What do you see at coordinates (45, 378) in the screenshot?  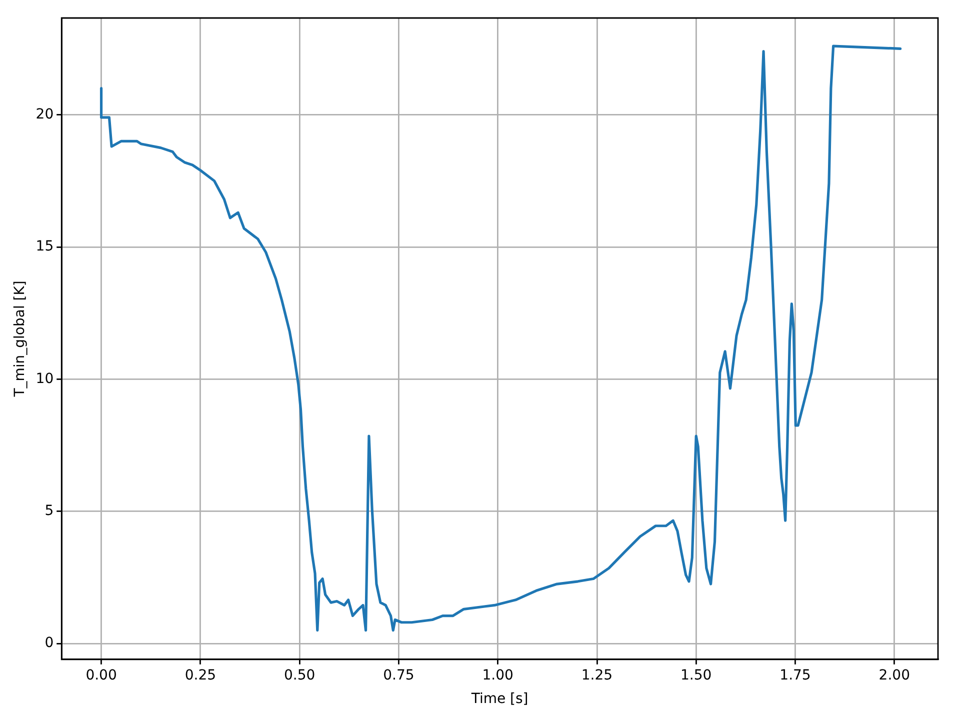 I see `y-tick-label: 10` at bounding box center [45, 378].